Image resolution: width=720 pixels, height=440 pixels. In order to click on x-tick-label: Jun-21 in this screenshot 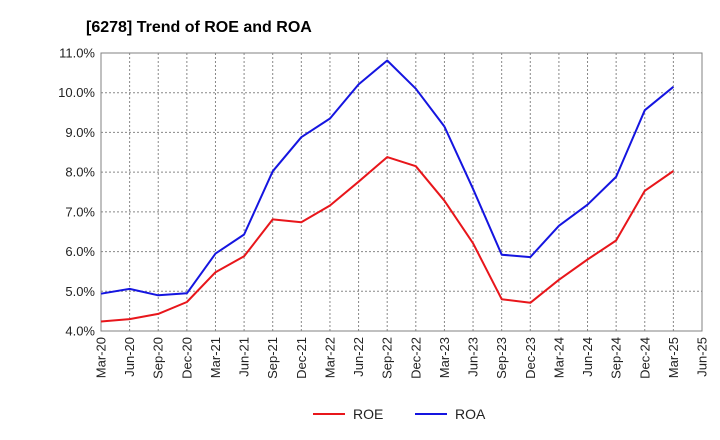, I will do `click(244, 357)`.